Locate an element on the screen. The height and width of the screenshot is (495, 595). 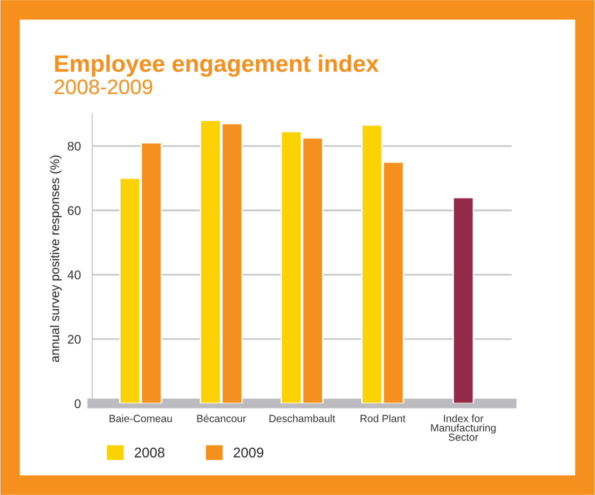
x-tick-label: Baie-Comeau is located at coordinates (141, 418).